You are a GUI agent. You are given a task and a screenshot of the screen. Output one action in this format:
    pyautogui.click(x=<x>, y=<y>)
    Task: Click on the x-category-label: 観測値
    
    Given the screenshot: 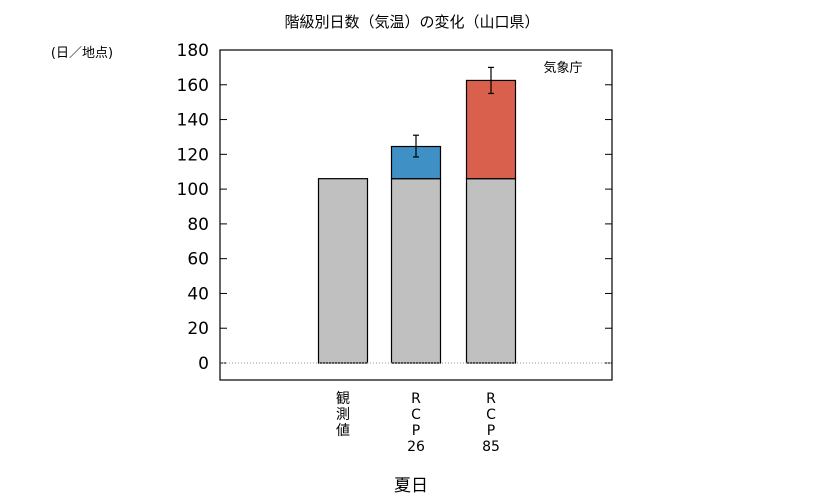 What is the action you would take?
    pyautogui.click(x=343, y=414)
    